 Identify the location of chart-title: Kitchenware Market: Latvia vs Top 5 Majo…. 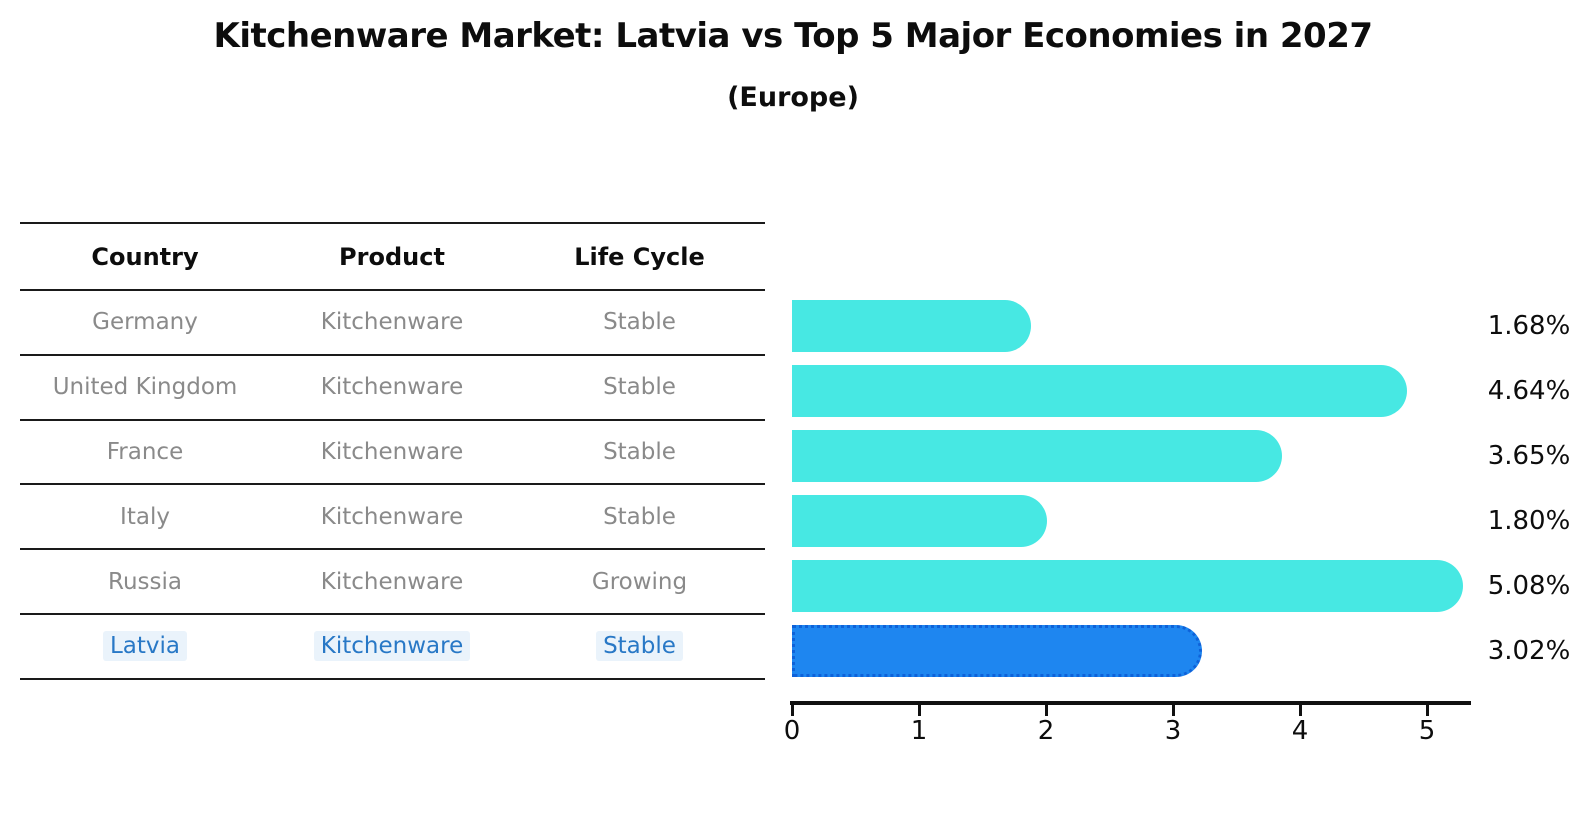
(793, 36).